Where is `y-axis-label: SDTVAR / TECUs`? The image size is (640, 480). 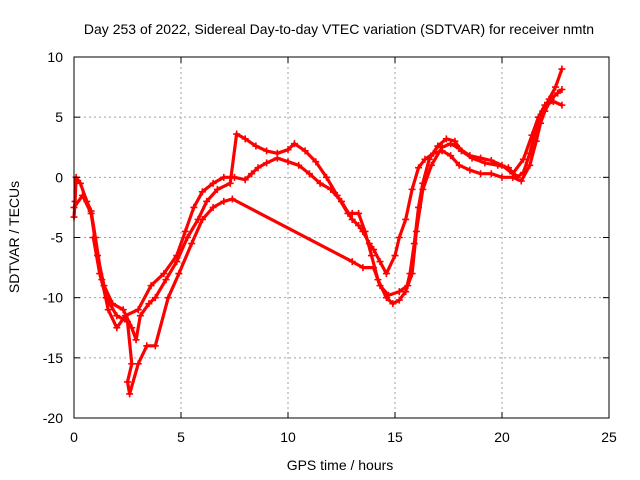
y-axis-label: SDTVAR / TECUs is located at coordinates (14, 237).